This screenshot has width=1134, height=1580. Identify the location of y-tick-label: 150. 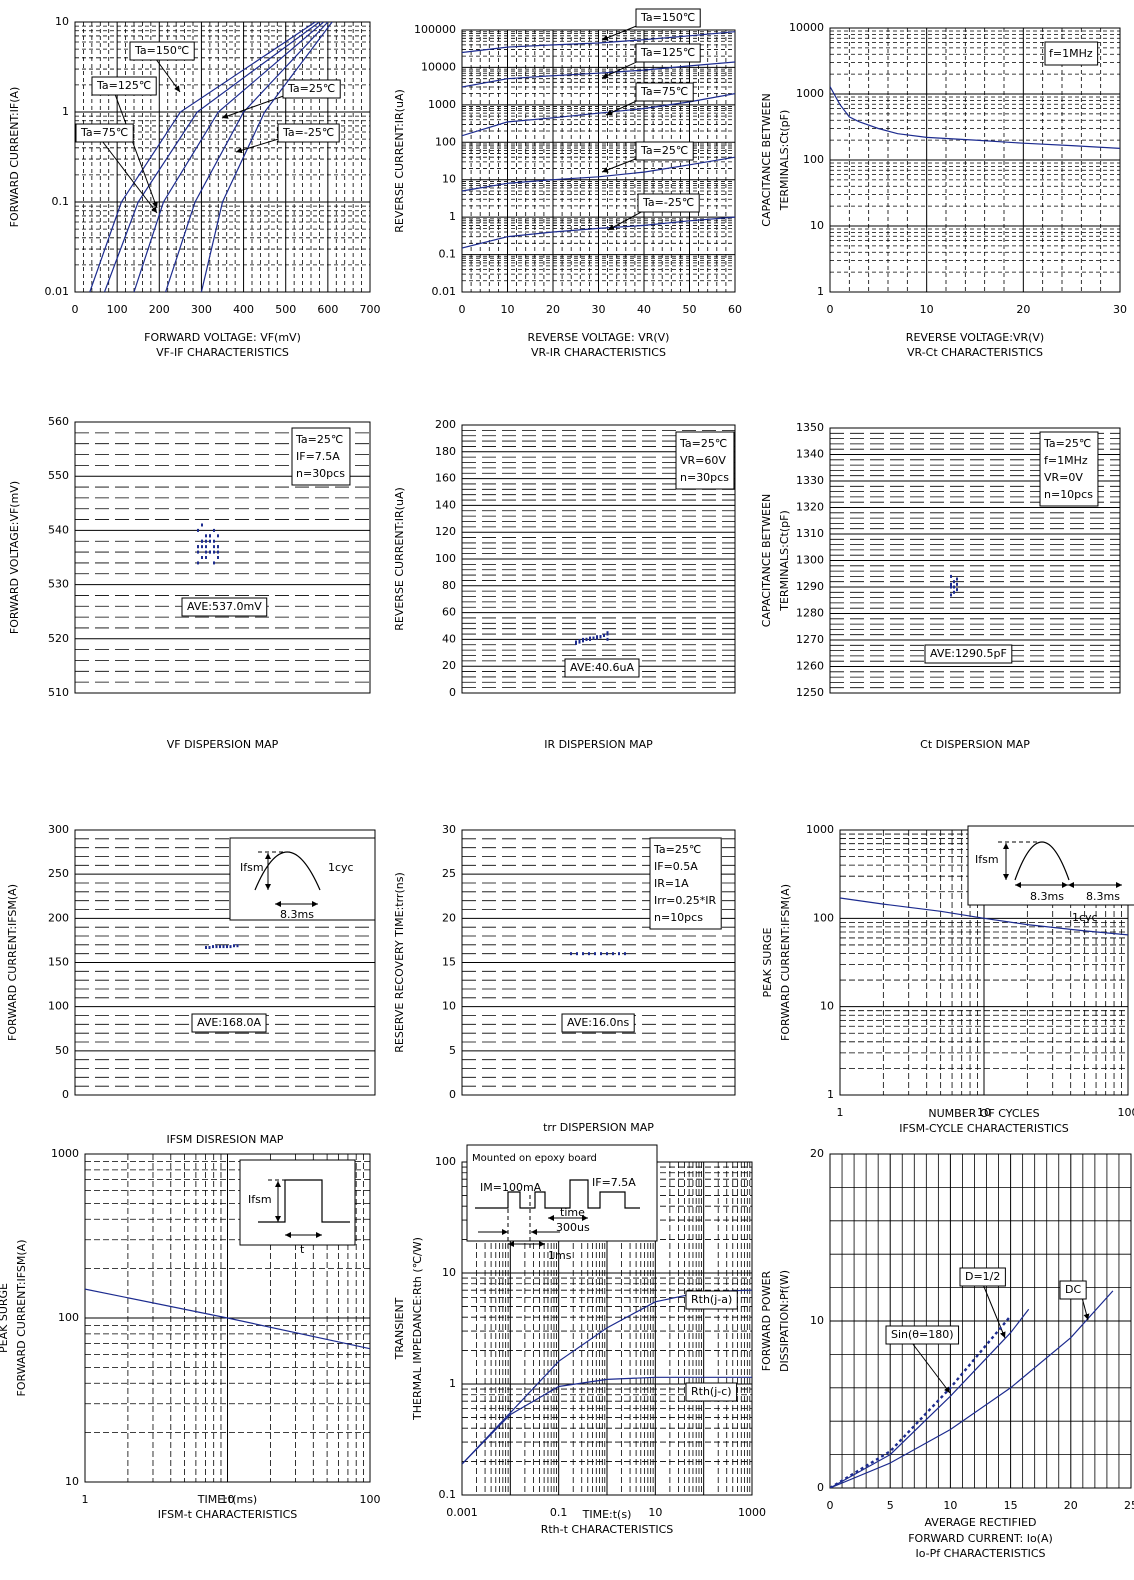
(58, 962).